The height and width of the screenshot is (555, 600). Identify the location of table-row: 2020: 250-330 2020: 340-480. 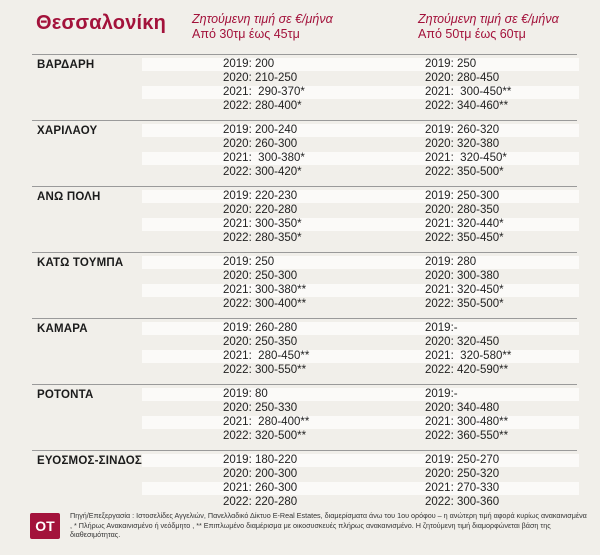
(360, 408).